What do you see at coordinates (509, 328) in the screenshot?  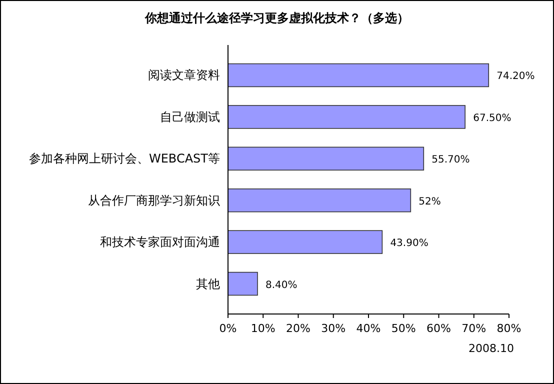 I see `x-tick-label: 80%` at bounding box center [509, 328].